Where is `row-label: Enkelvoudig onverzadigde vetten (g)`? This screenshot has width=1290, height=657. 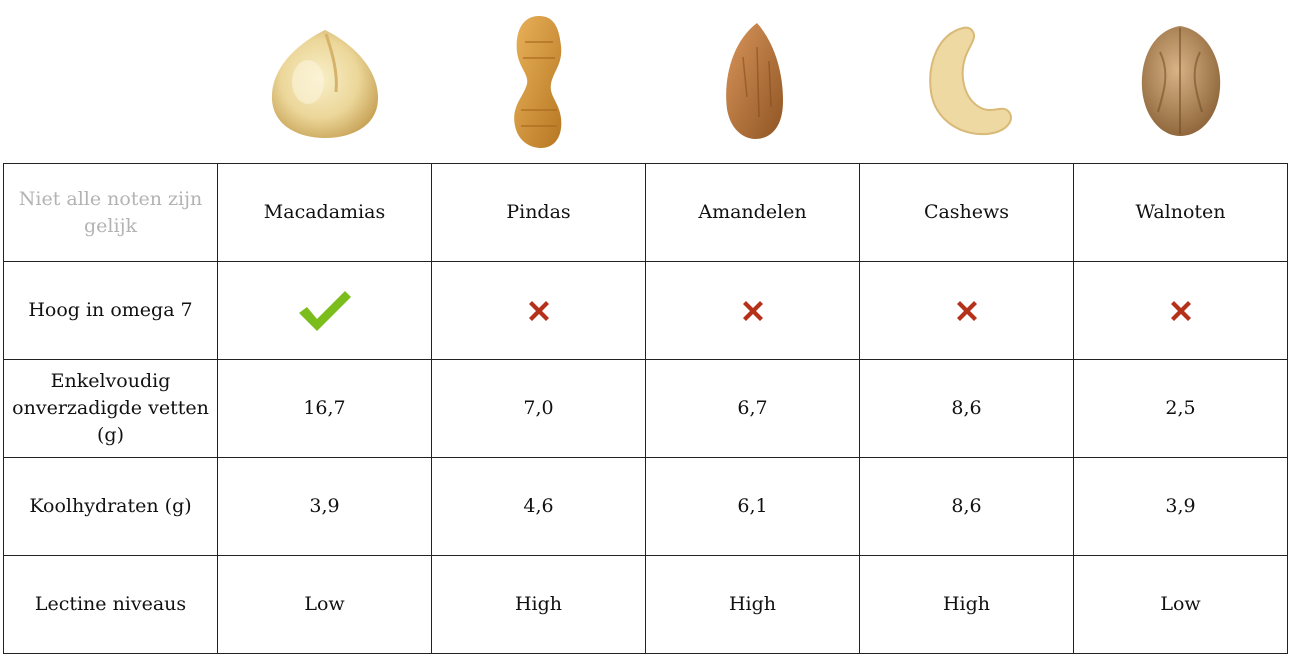 row-label: Enkelvoudig onverzadigde vetten (g) is located at coordinates (110, 408).